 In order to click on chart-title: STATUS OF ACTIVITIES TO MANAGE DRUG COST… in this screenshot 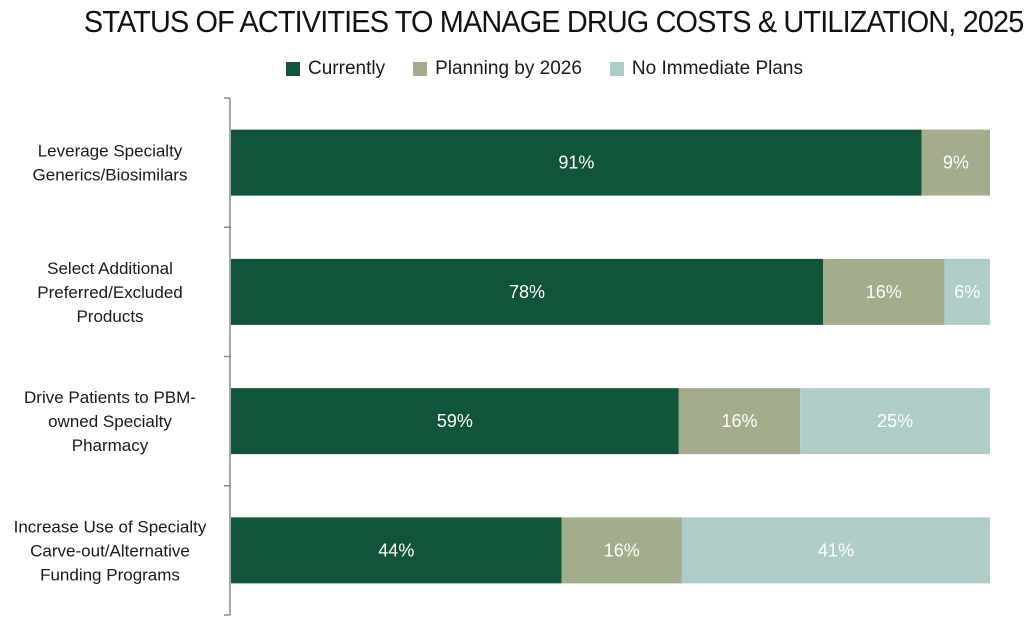, I will do `click(553, 21)`.